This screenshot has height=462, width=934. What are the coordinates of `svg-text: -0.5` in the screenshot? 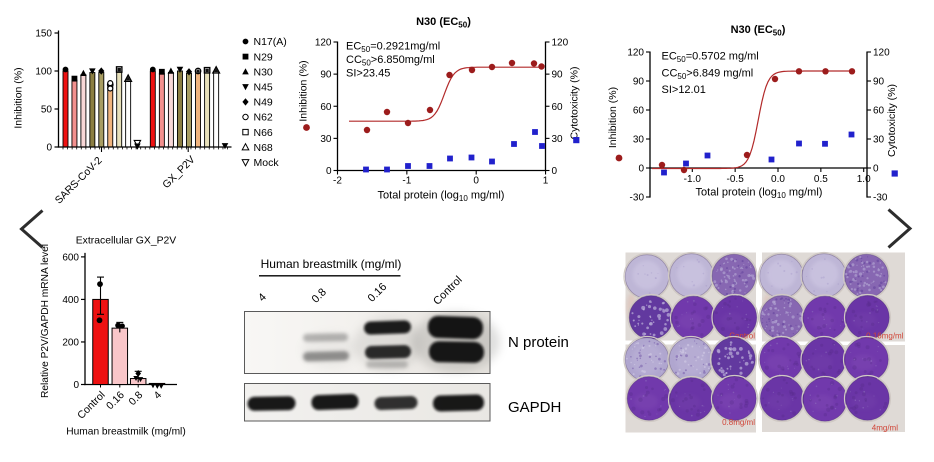 It's located at (736, 179).